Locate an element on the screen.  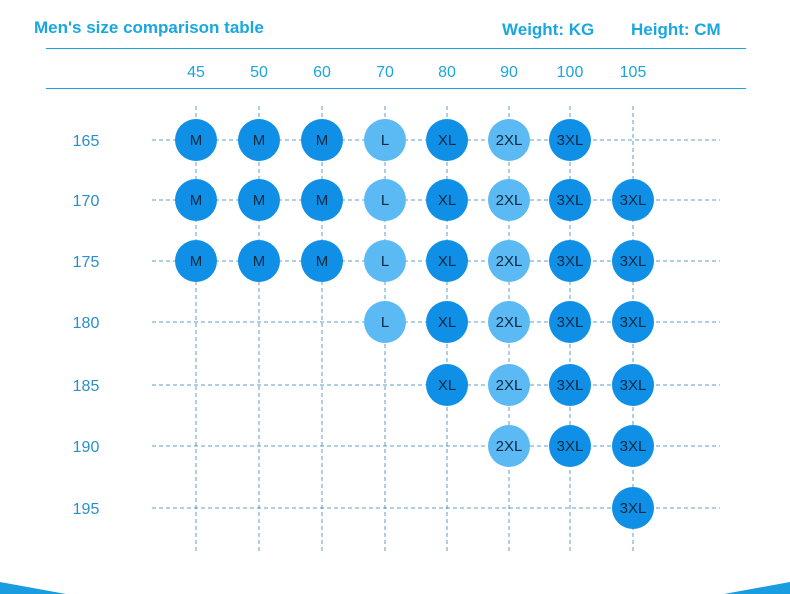
size-label-170-90: 2XL is located at coordinates (509, 200).